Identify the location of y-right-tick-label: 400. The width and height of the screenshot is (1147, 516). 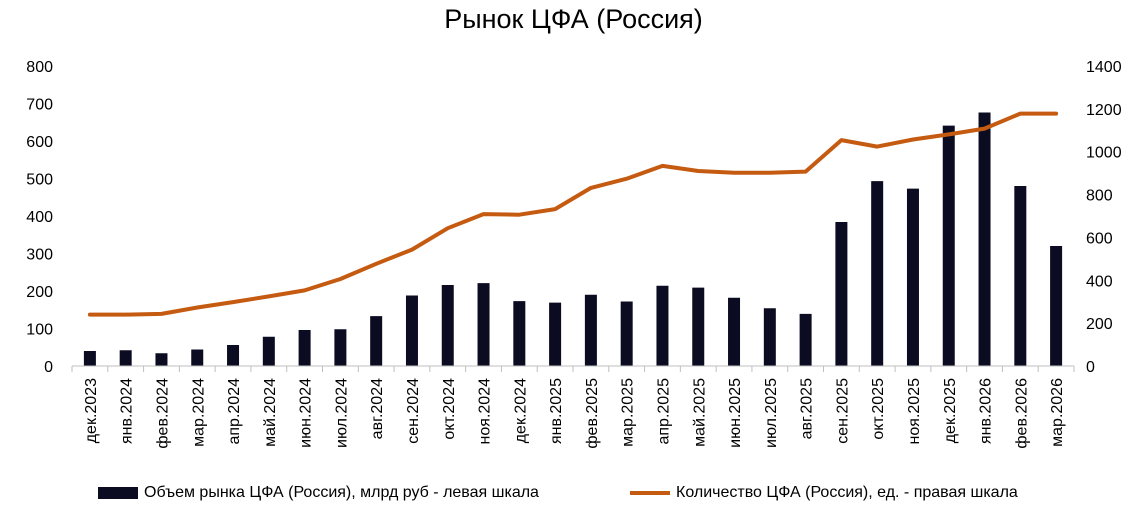
(1099, 281).